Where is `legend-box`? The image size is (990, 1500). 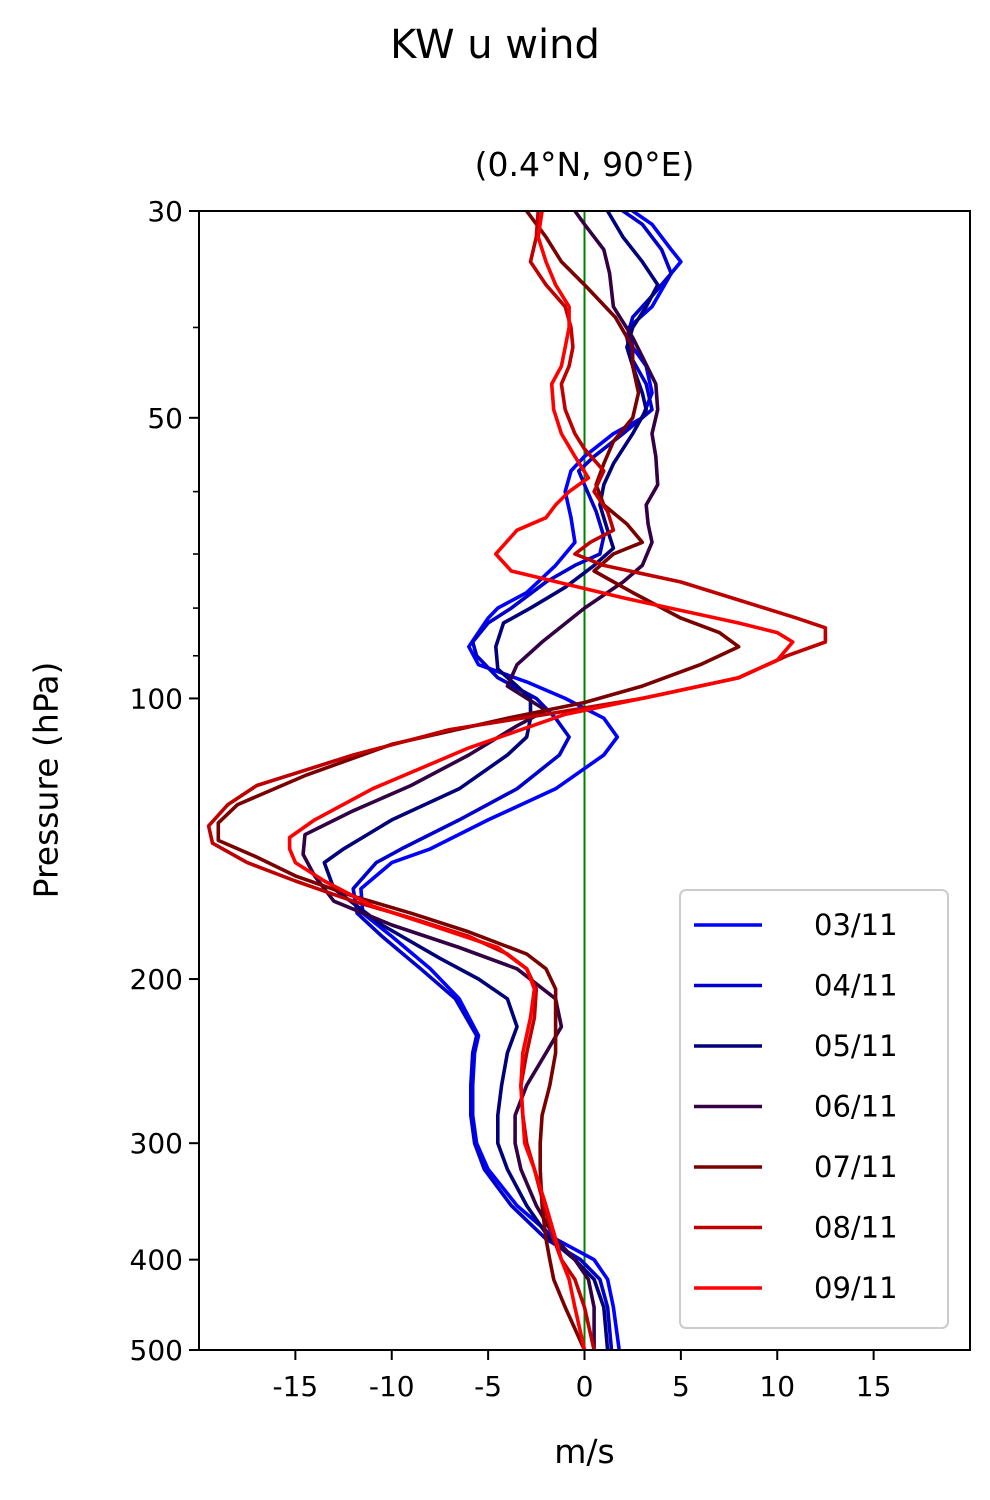
legend-box is located at coordinates (814, 1109).